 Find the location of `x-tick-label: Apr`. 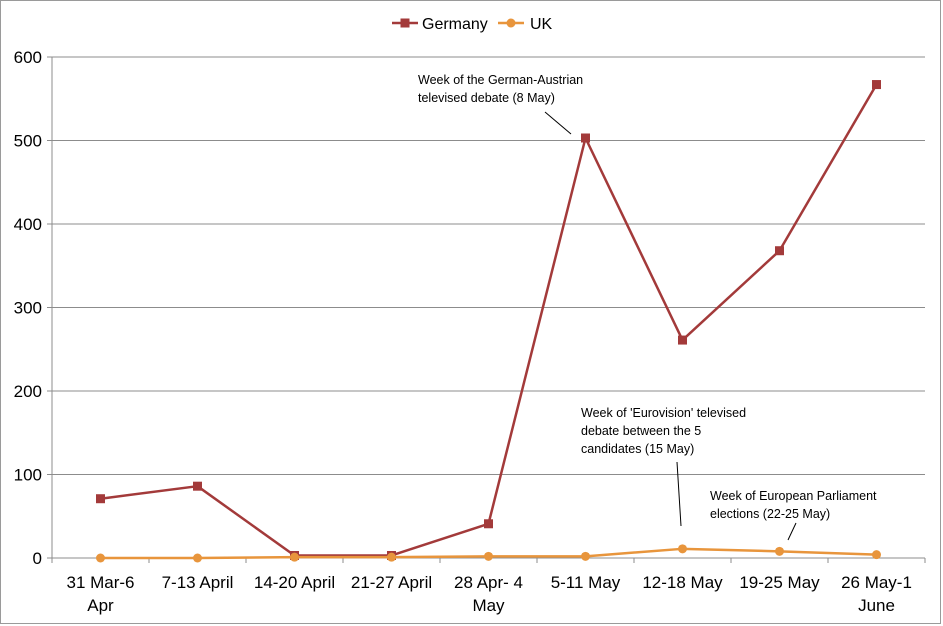

x-tick-label: Apr is located at coordinates (100, 605).